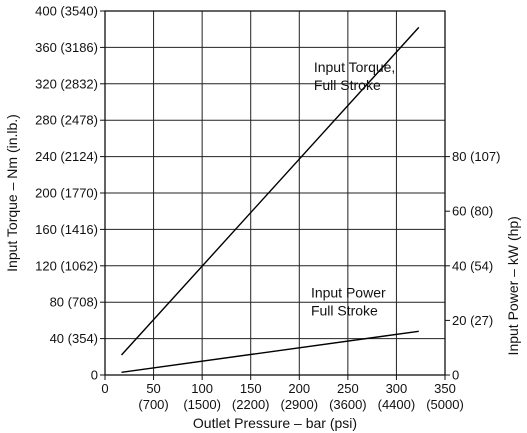 The width and height of the screenshot is (527, 433). Describe the element at coordinates (445, 388) in the screenshot. I see `x-tick-label: 350` at that location.